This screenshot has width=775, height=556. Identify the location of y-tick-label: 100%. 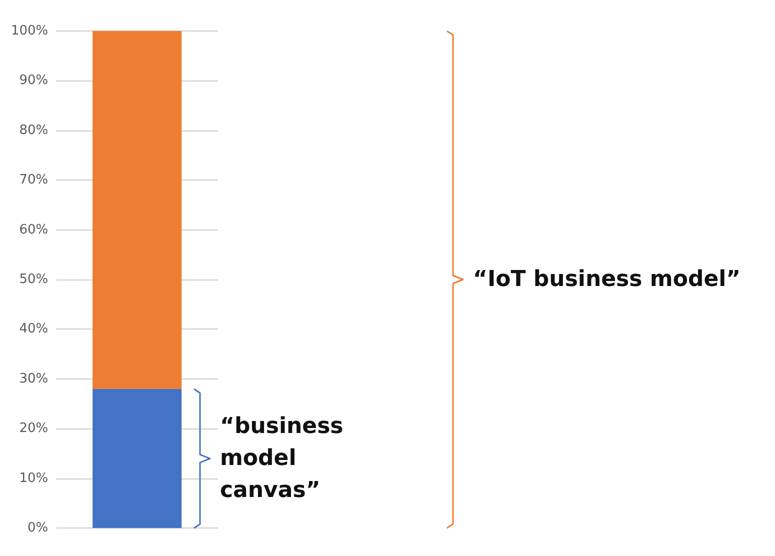
(29, 31).